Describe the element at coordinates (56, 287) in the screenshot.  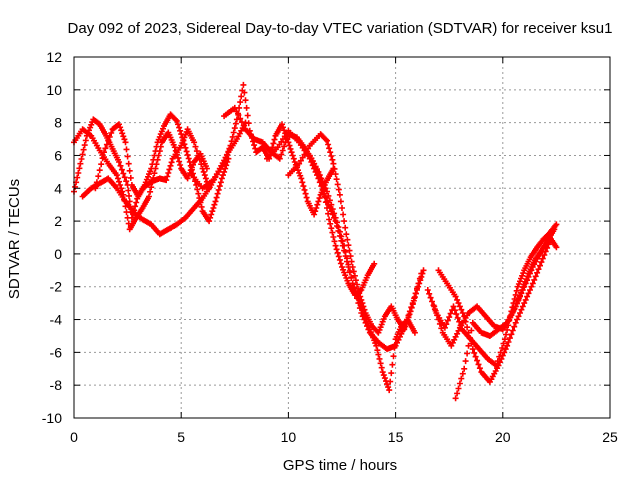
I see `y-tick-label: -2` at that location.